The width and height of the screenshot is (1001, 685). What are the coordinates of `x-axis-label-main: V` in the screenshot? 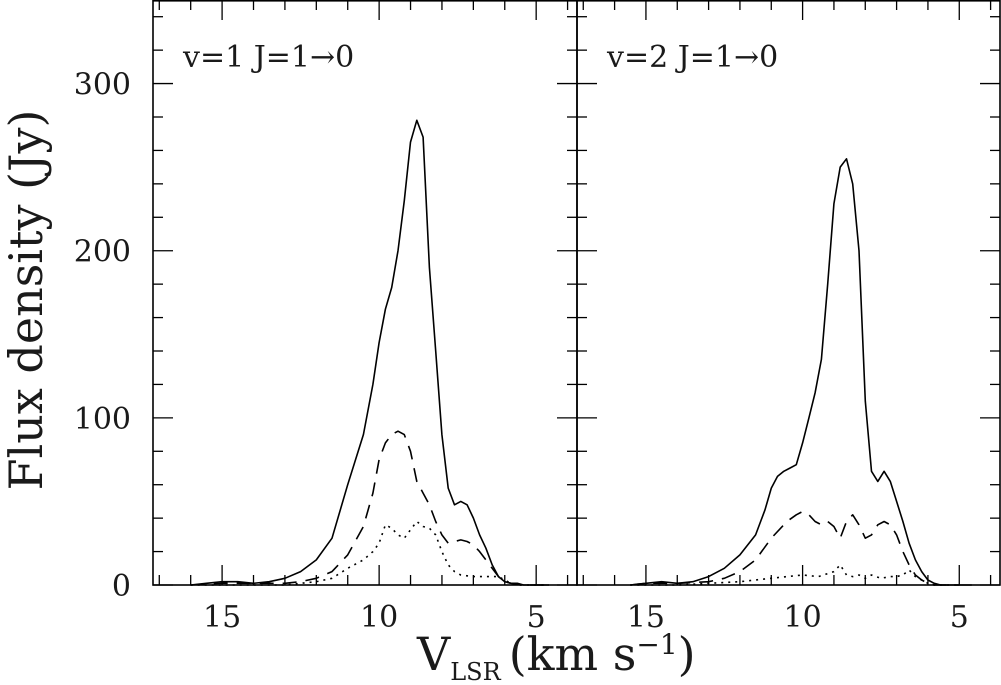 It's located at (433, 654).